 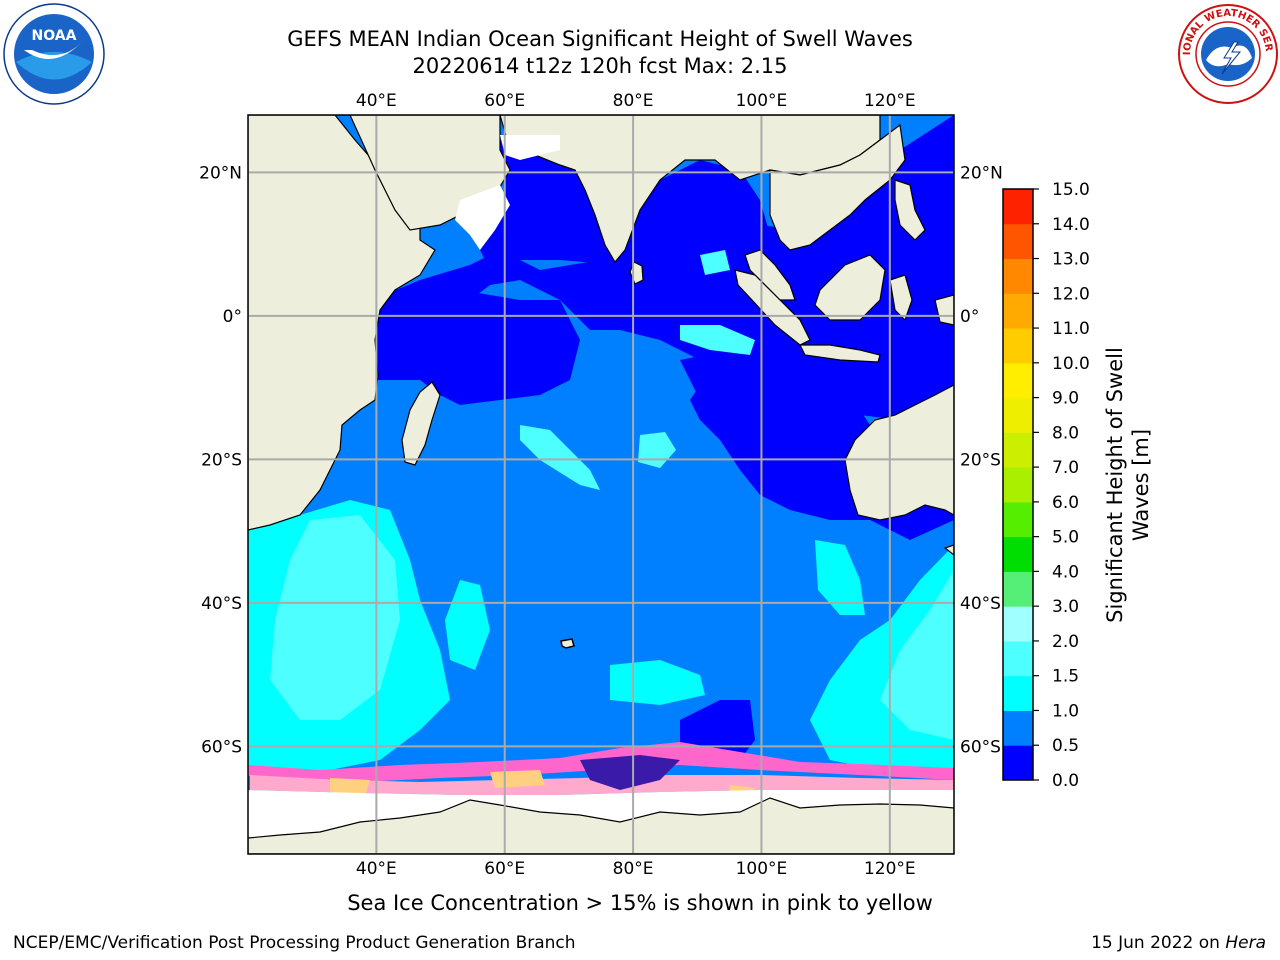 What do you see at coordinates (980, 460) in the screenshot?
I see `lat-tick-label-right: 20°S` at bounding box center [980, 460].